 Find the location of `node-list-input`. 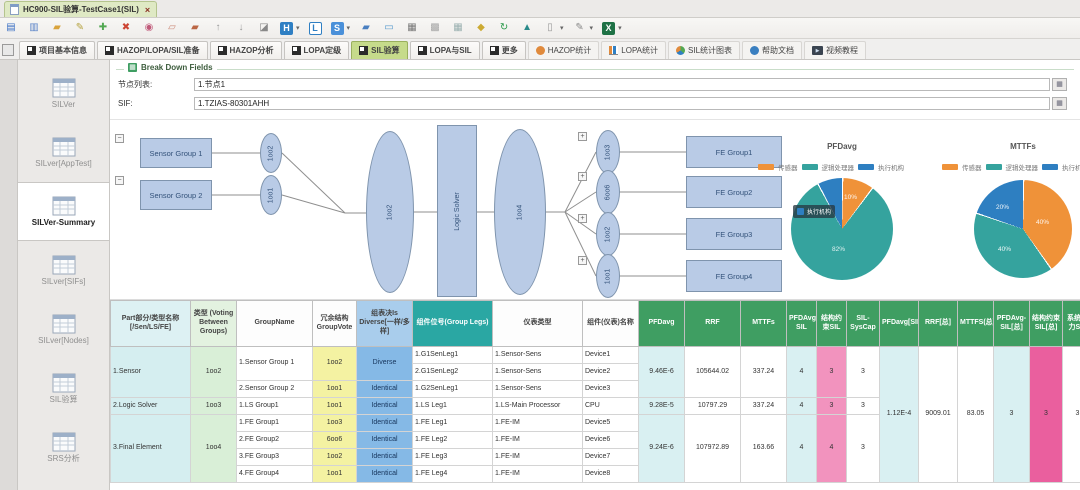

node-list-input is located at coordinates (622, 84).